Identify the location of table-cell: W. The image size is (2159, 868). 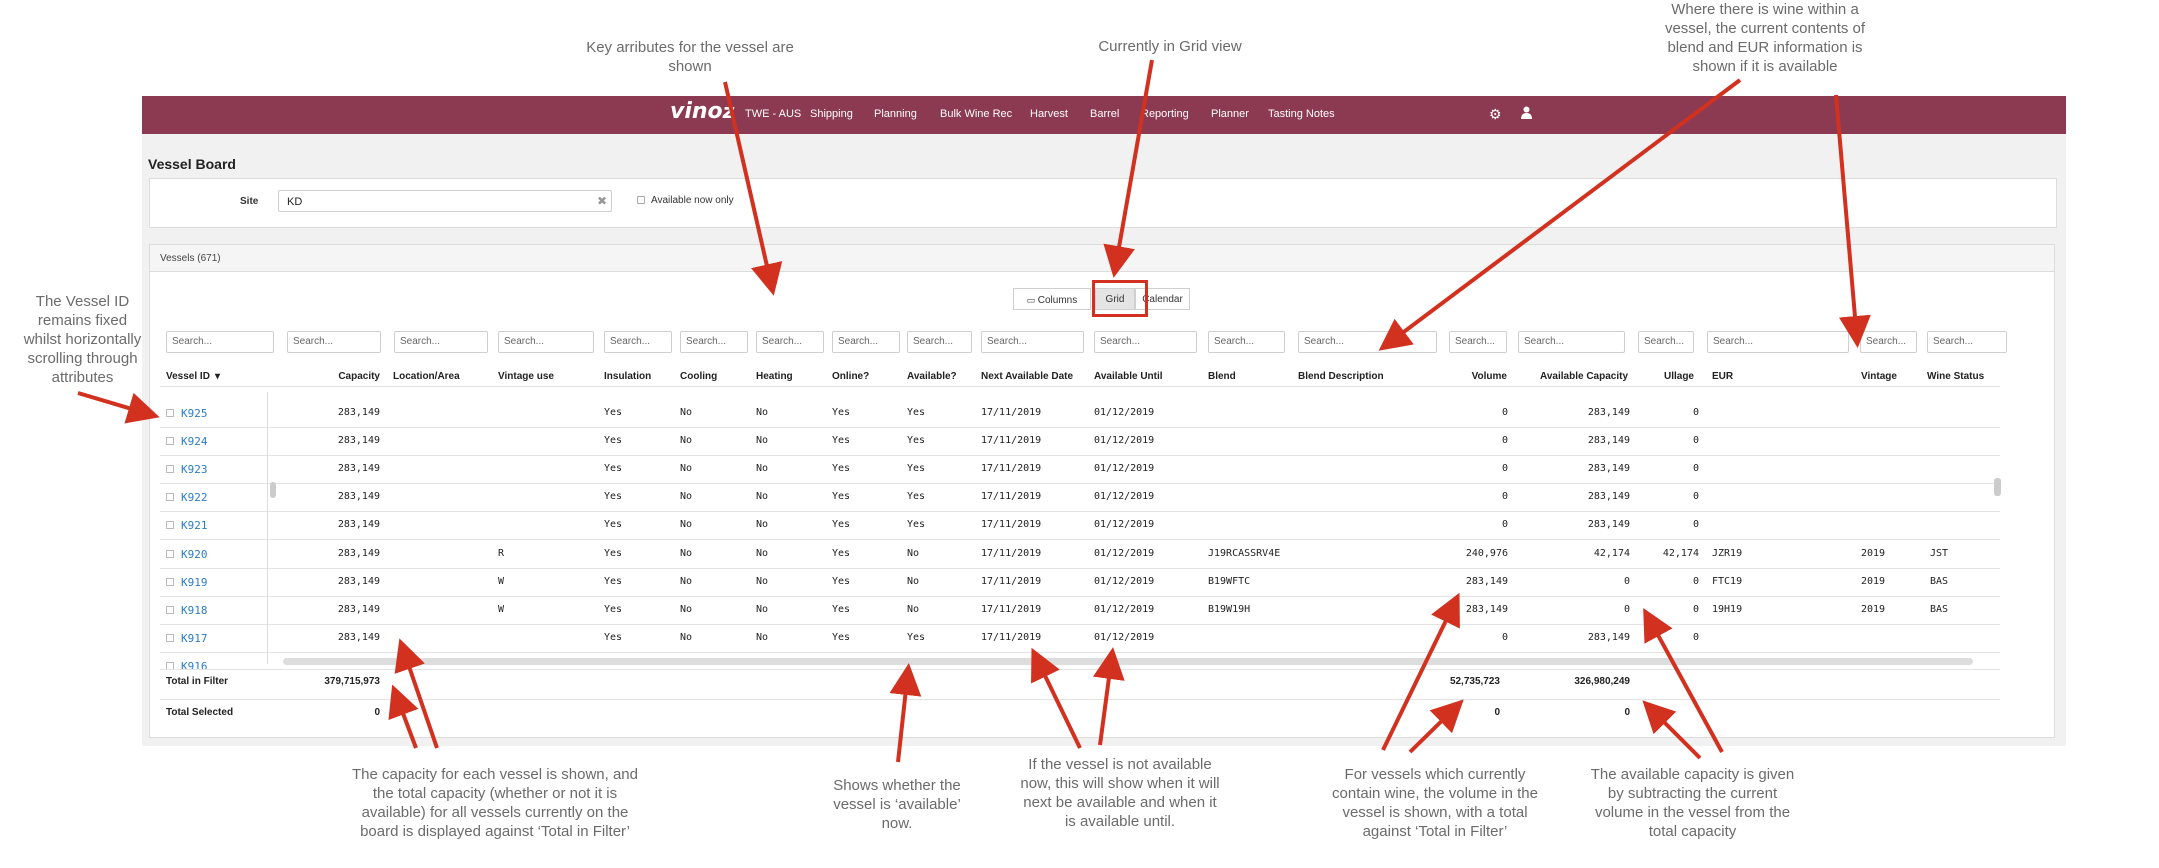
(501, 581).